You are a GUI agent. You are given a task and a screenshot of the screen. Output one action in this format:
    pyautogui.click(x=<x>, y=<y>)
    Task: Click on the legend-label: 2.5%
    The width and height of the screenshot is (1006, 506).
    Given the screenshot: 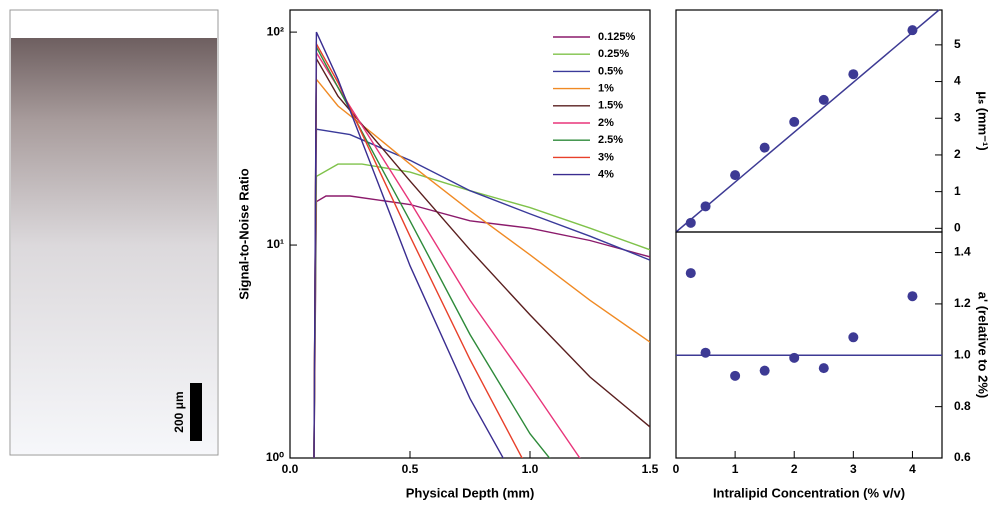 What is the action you would take?
    pyautogui.click(x=610, y=140)
    